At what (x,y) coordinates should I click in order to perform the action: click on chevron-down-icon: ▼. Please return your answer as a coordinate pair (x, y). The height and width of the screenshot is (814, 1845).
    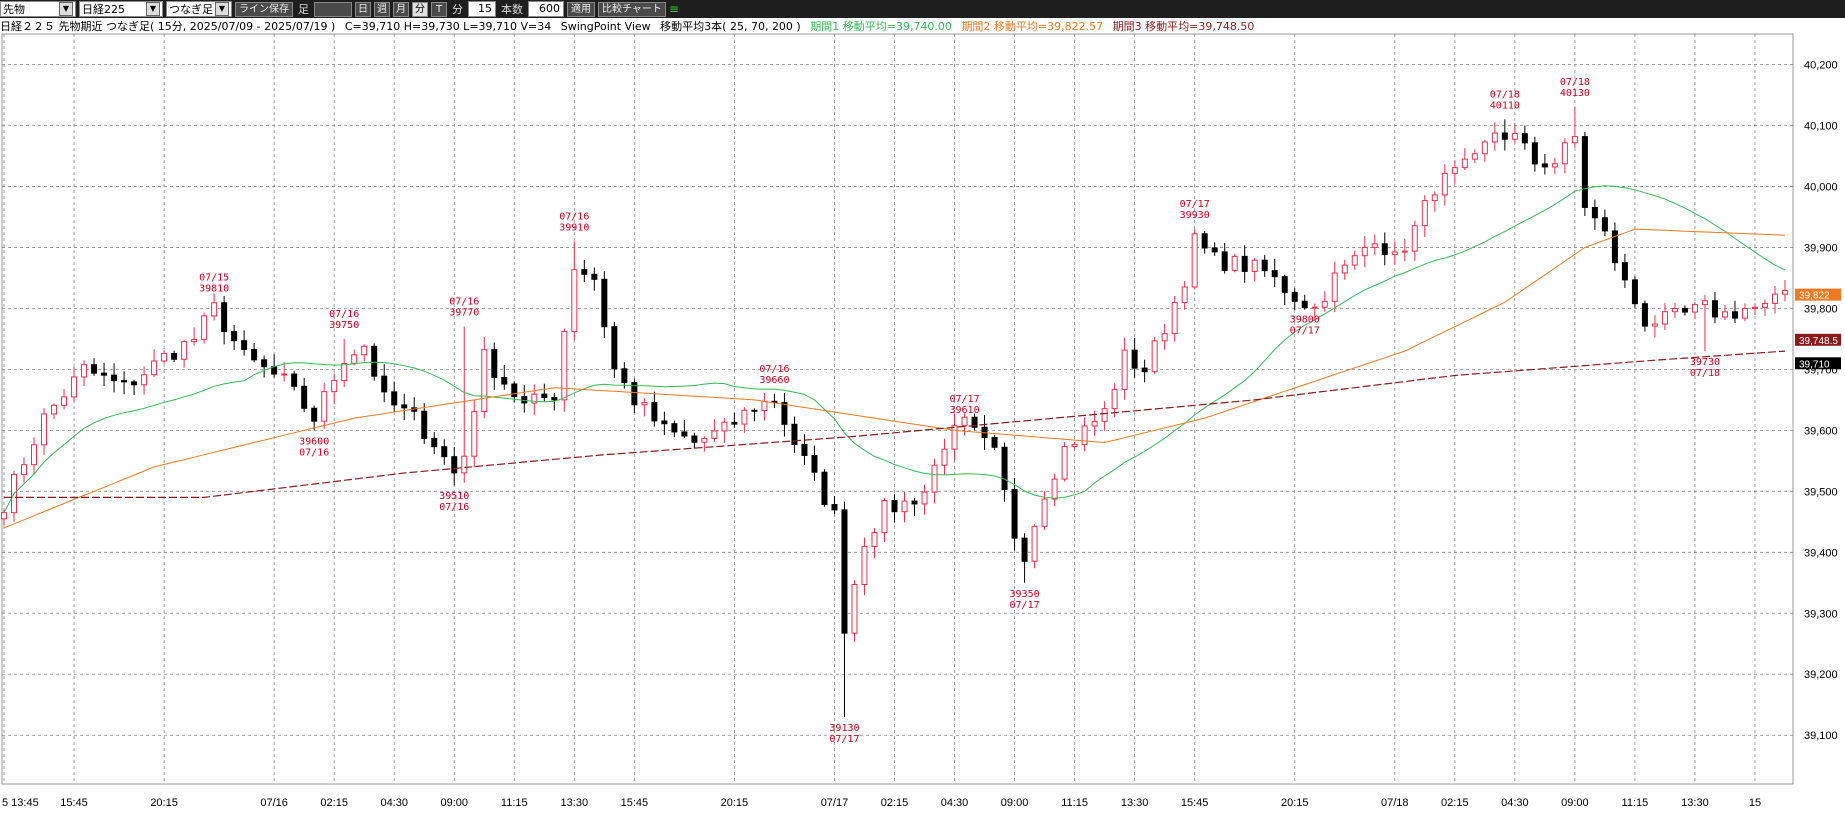
    Looking at the image, I should click on (222, 9).